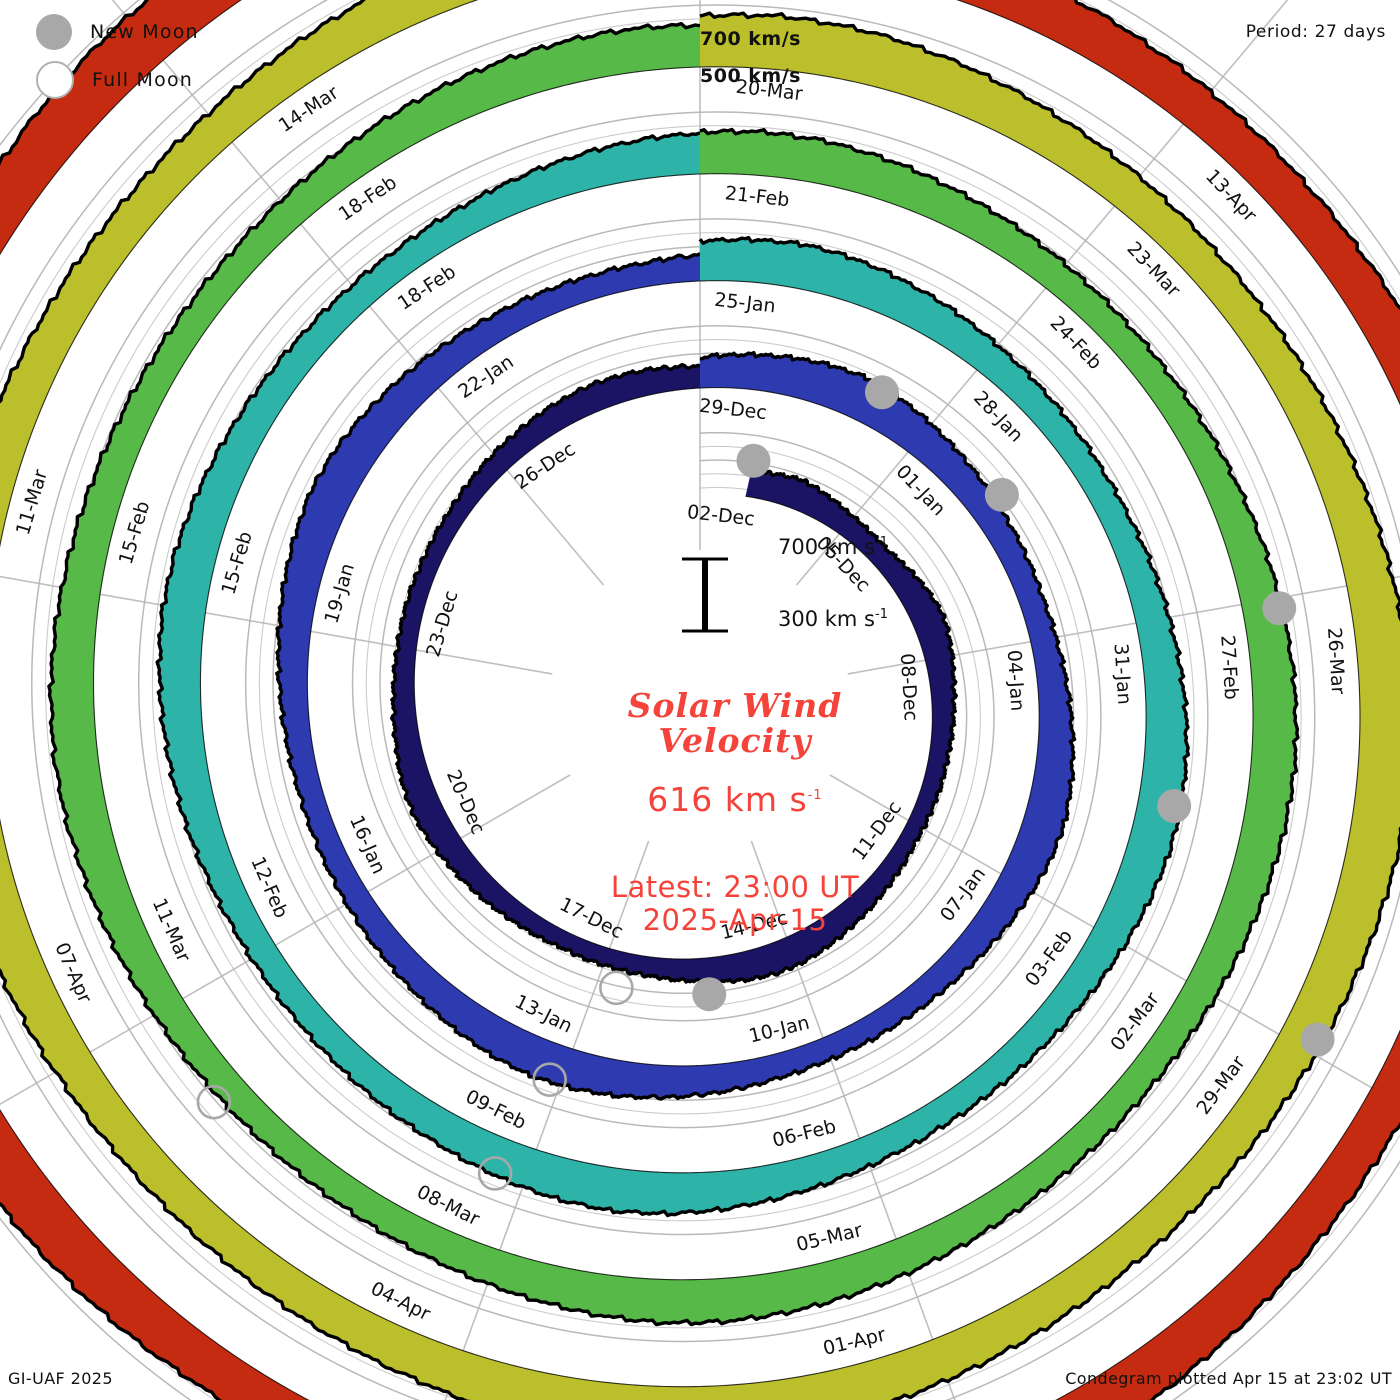  Describe the element at coordinates (733, 410) in the screenshot. I see `date-label: 29-Dec` at that location.